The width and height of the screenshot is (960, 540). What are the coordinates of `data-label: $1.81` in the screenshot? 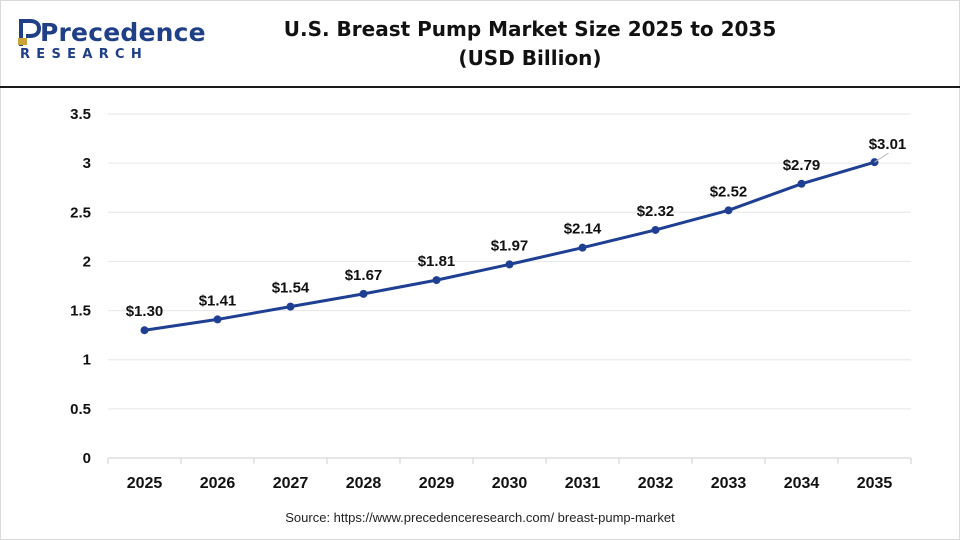 It's located at (437, 261).